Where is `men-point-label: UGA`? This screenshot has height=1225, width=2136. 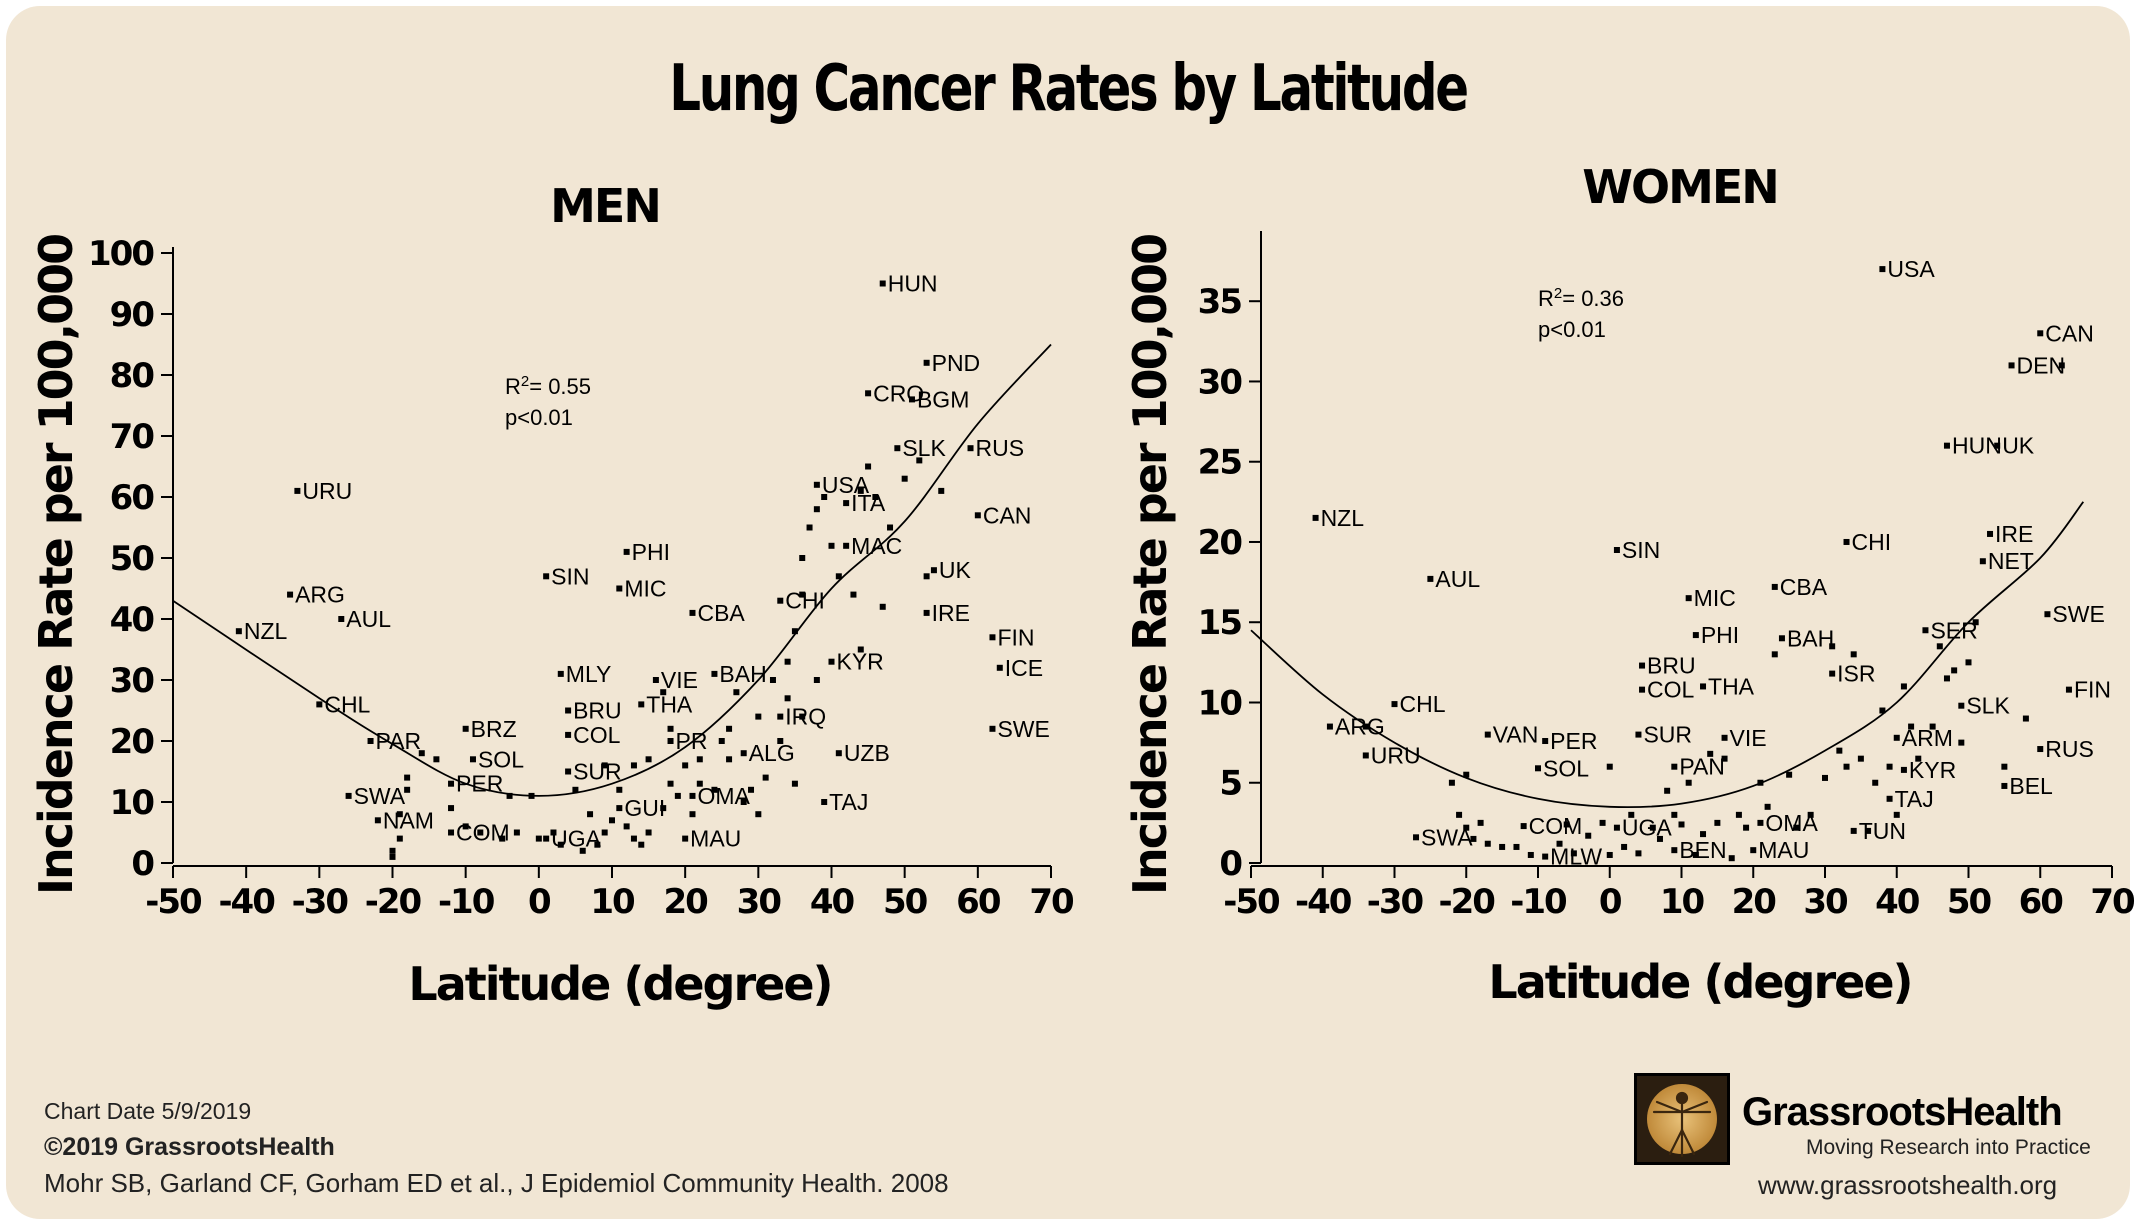 men-point-label: UGA is located at coordinates (576, 839).